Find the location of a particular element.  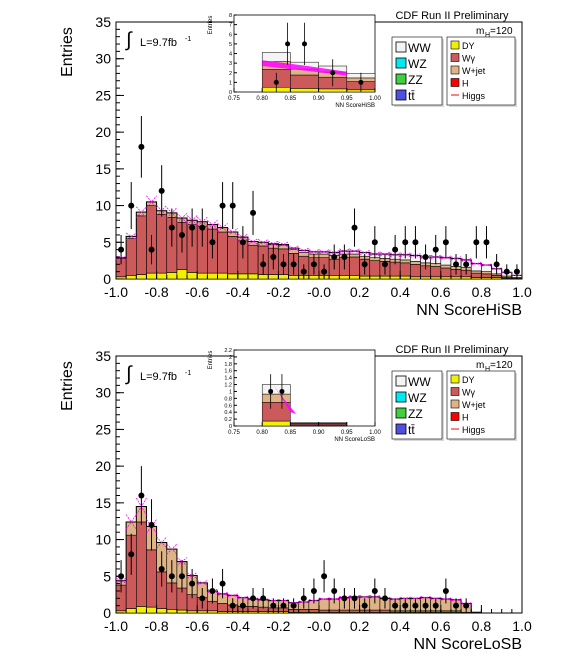

x-tick-label-5: -0.0 is located at coordinates (319, 292).